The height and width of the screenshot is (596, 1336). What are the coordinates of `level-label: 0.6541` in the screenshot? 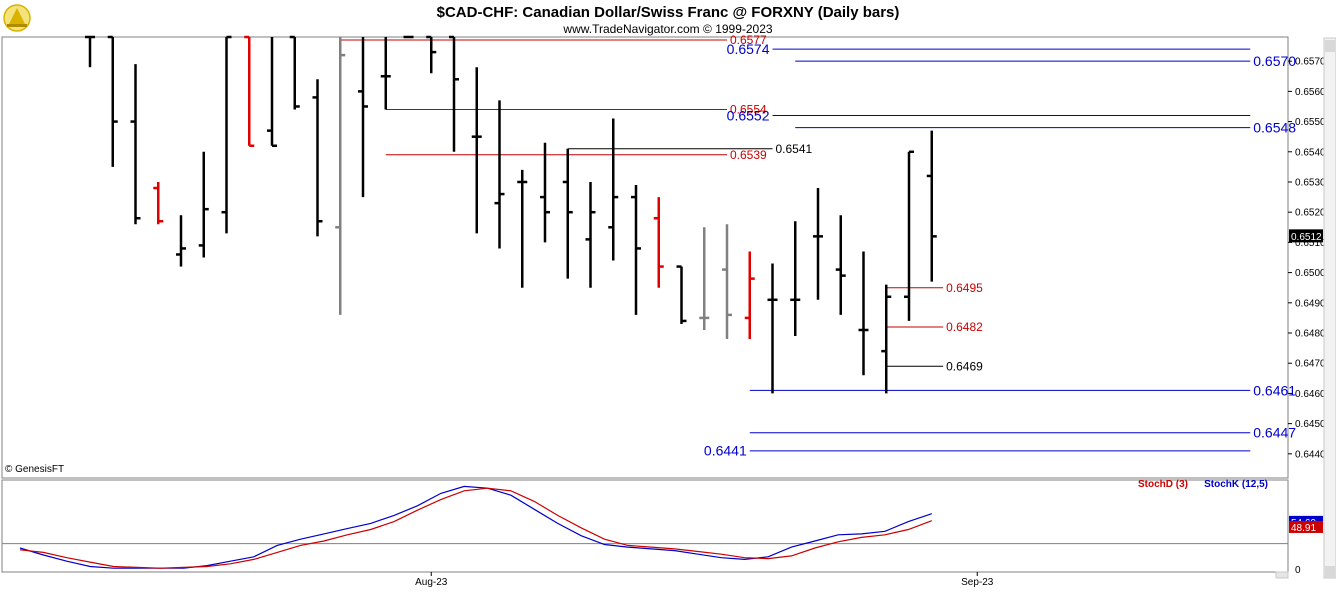 It's located at (794, 149).